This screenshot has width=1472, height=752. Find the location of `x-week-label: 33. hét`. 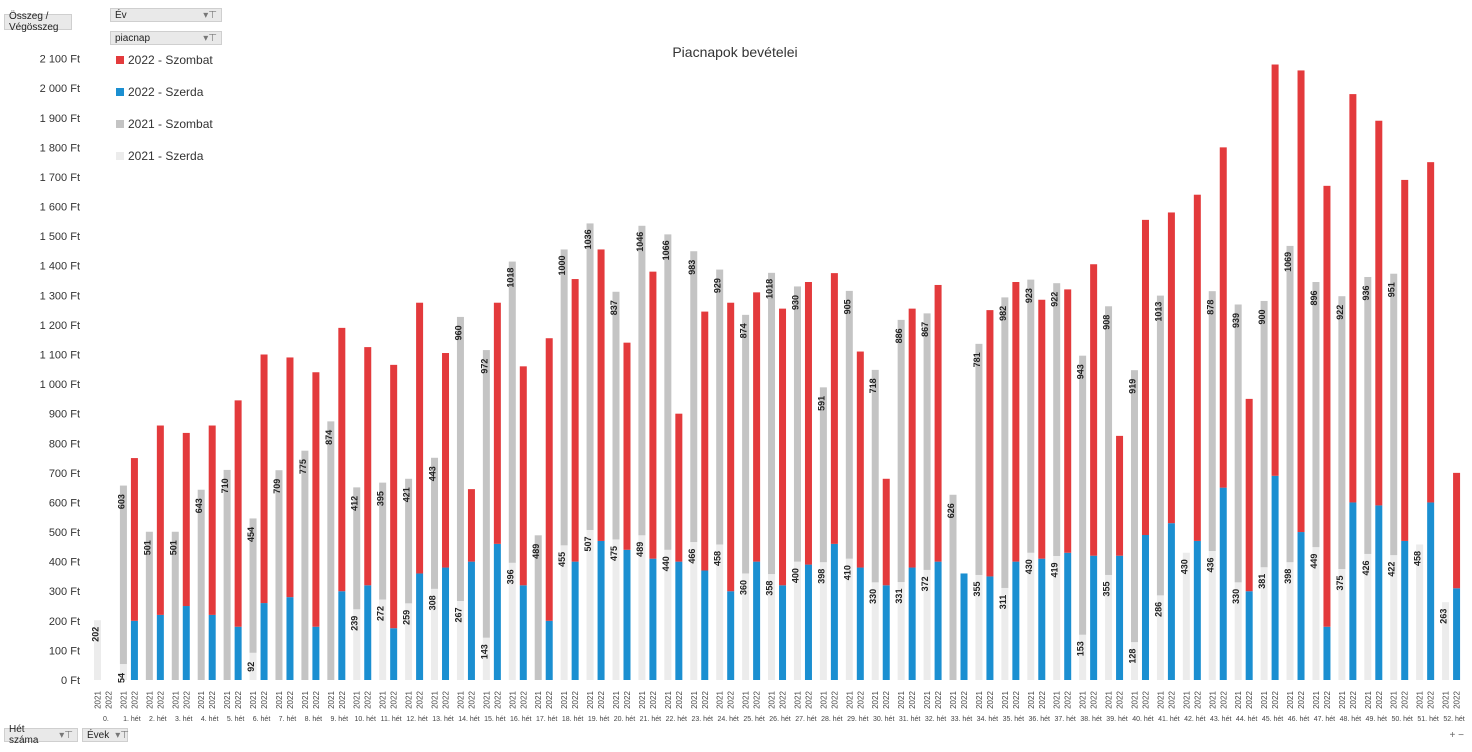

x-week-label: 33. hét is located at coordinates (961, 719).